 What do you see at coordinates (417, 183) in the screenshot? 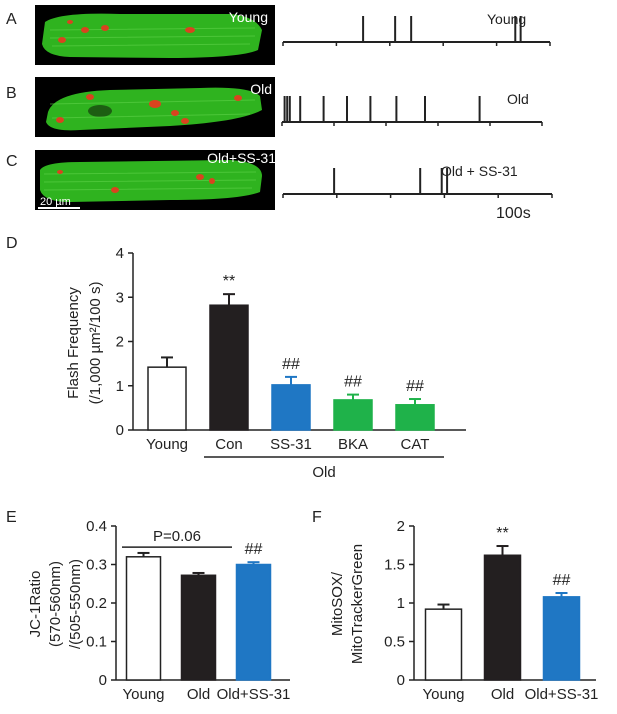
I see `flash-trace-old-ss31` at bounding box center [417, 183].